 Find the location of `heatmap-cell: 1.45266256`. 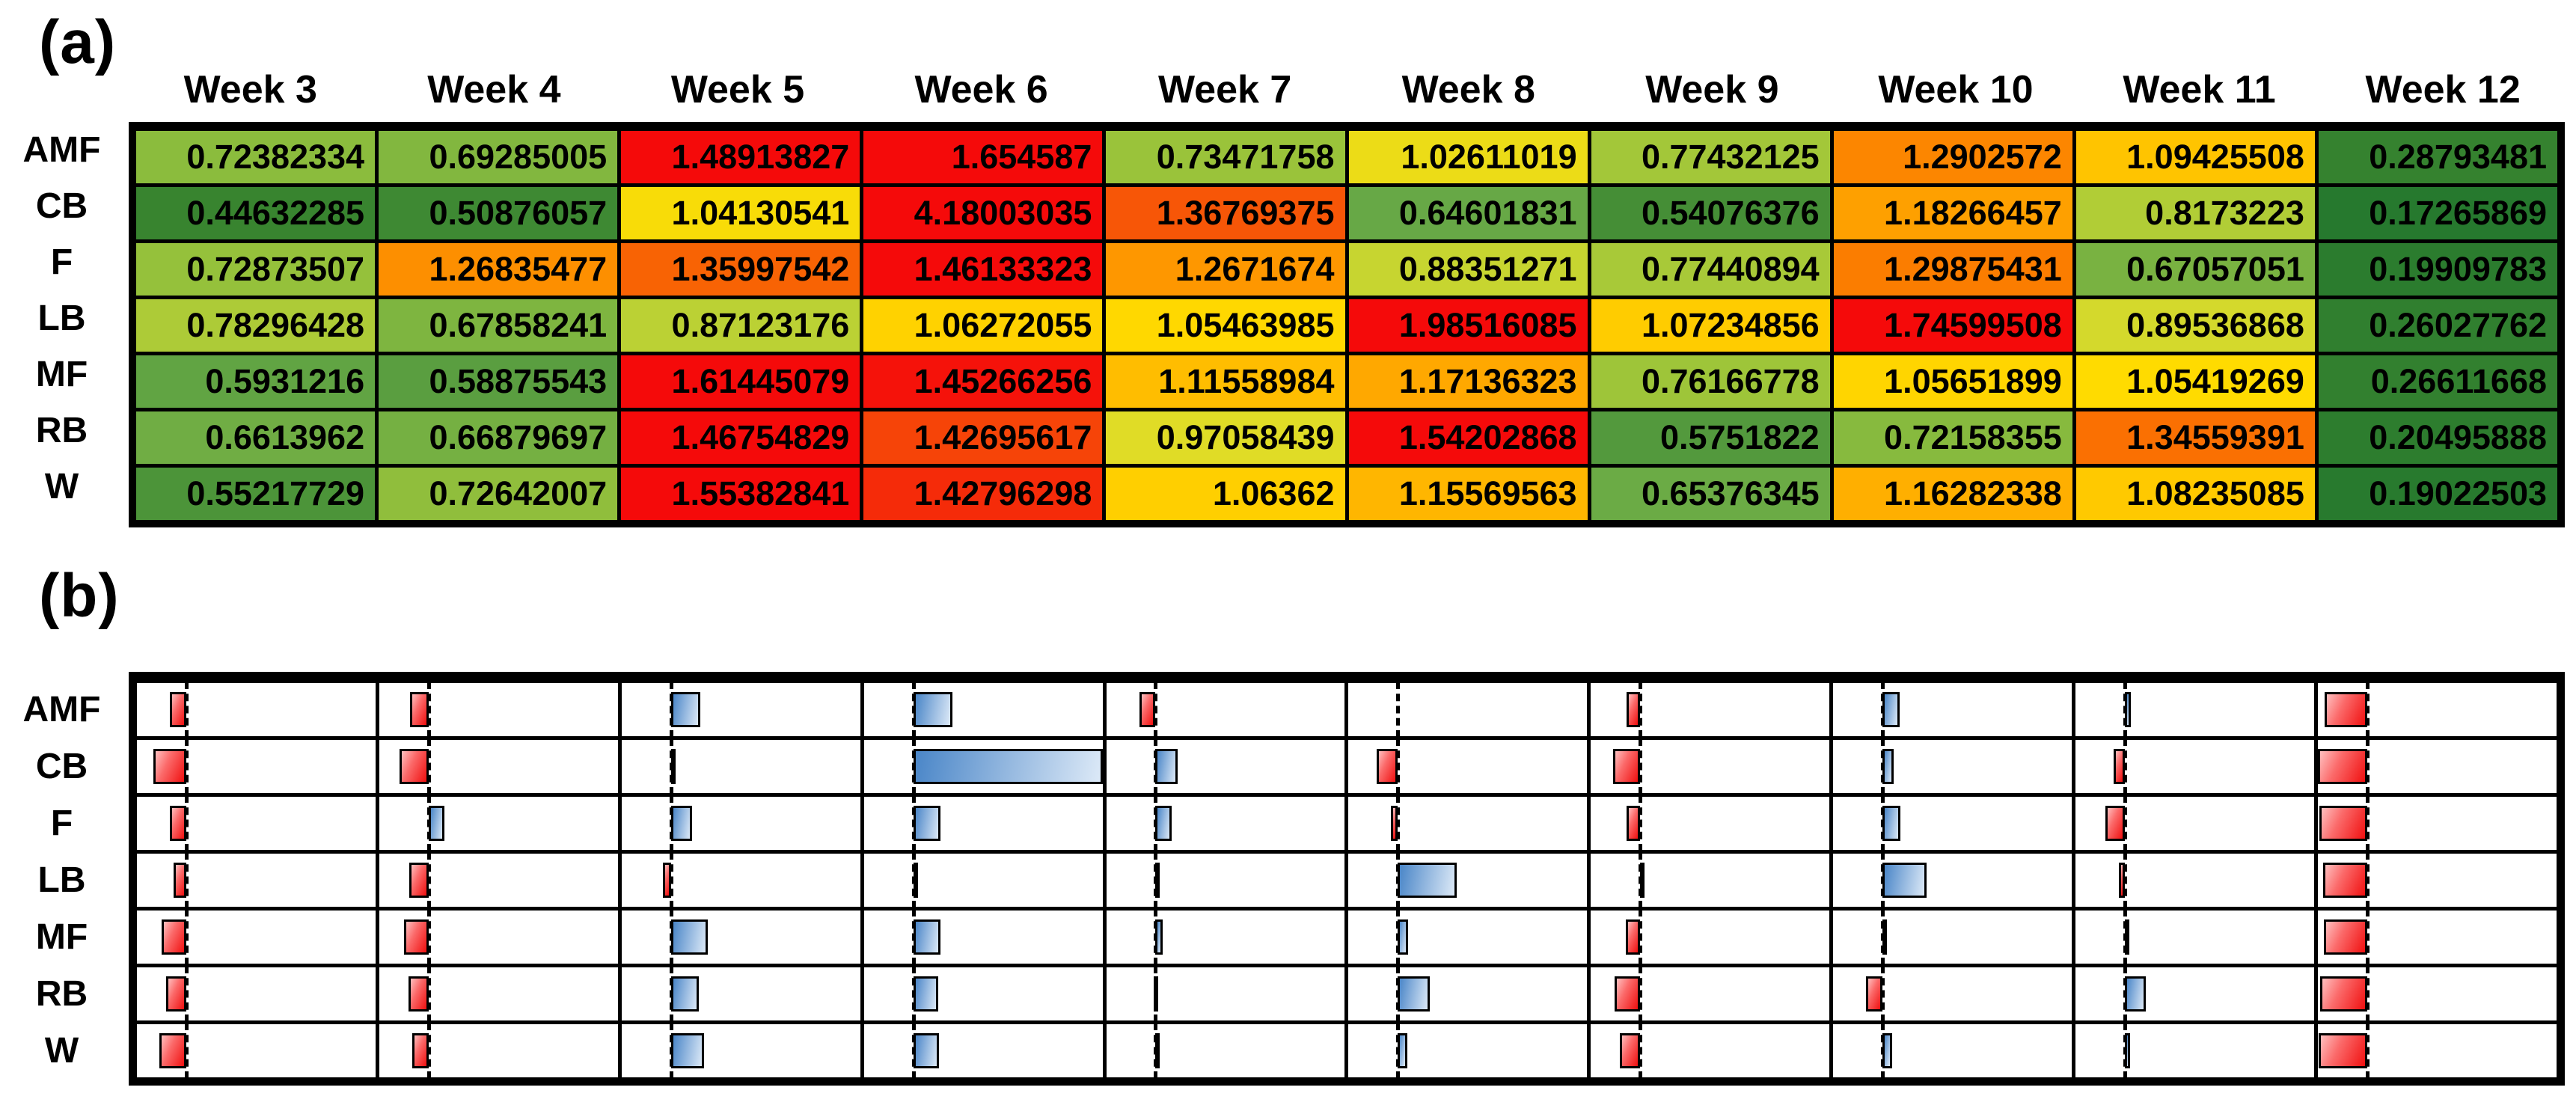

heatmap-cell: 1.45266256 is located at coordinates (983, 381).